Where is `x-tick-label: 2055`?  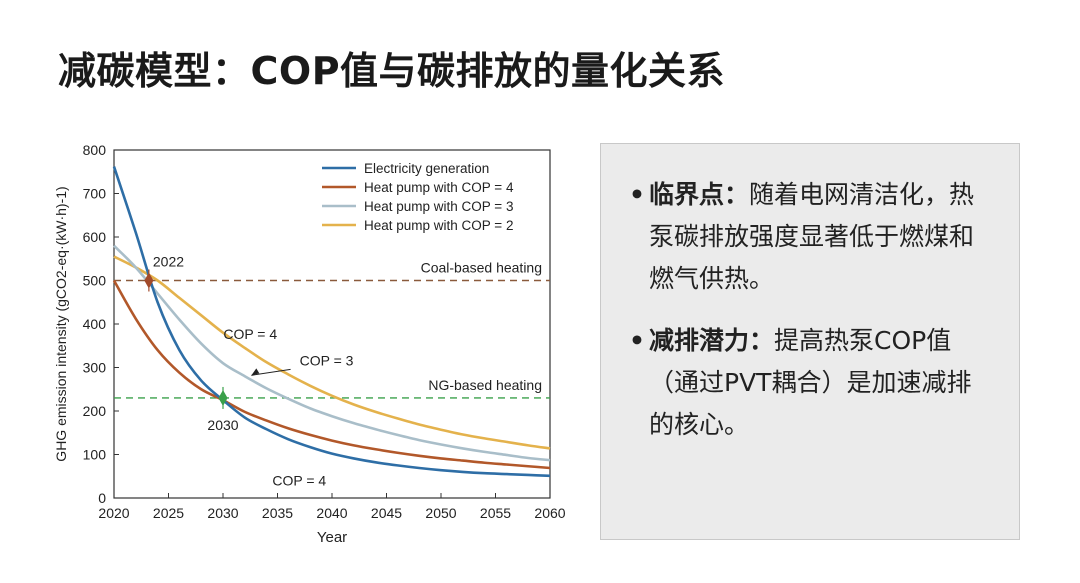
x-tick-label: 2055 is located at coordinates (495, 513).